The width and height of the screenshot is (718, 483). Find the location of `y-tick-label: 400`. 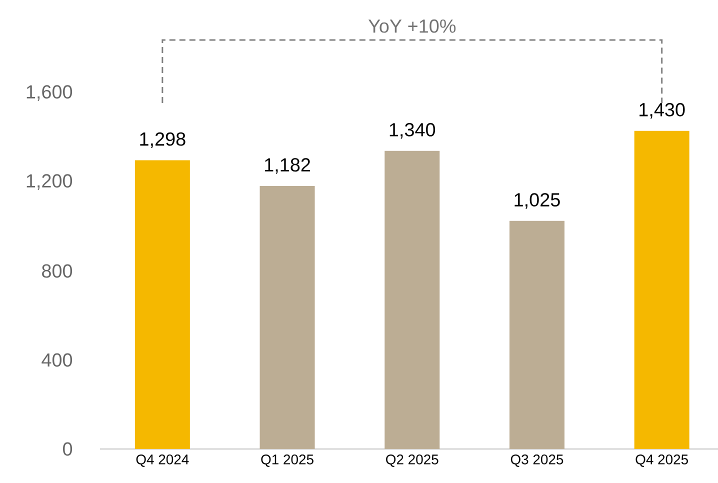

y-tick-label: 400 is located at coordinates (57, 360).